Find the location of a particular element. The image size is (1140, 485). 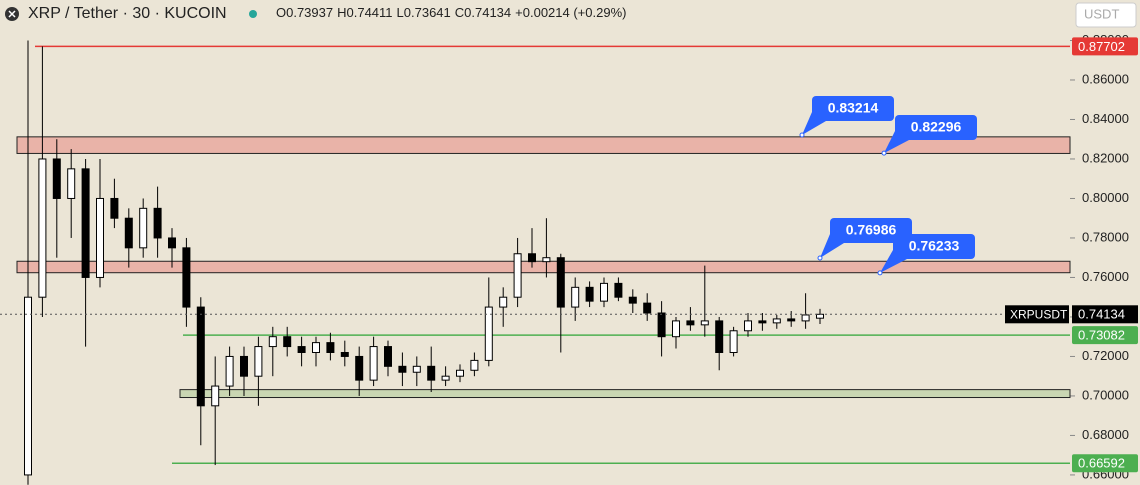

y-tick-label: 0.72000 is located at coordinates (1105, 355).